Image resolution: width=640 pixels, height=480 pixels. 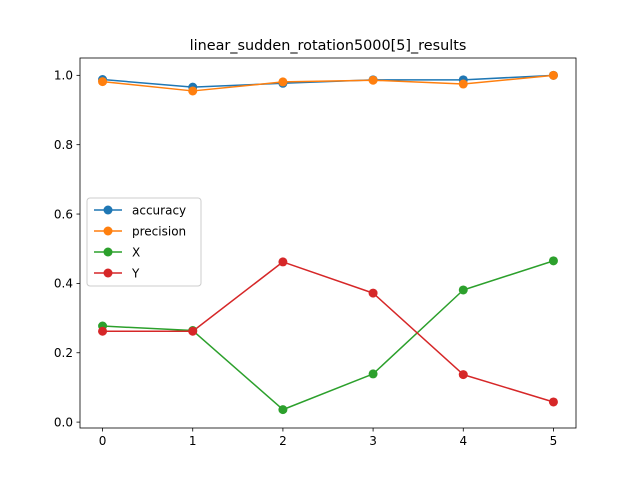 I want to click on legend-entry: Y, so click(x=117, y=273).